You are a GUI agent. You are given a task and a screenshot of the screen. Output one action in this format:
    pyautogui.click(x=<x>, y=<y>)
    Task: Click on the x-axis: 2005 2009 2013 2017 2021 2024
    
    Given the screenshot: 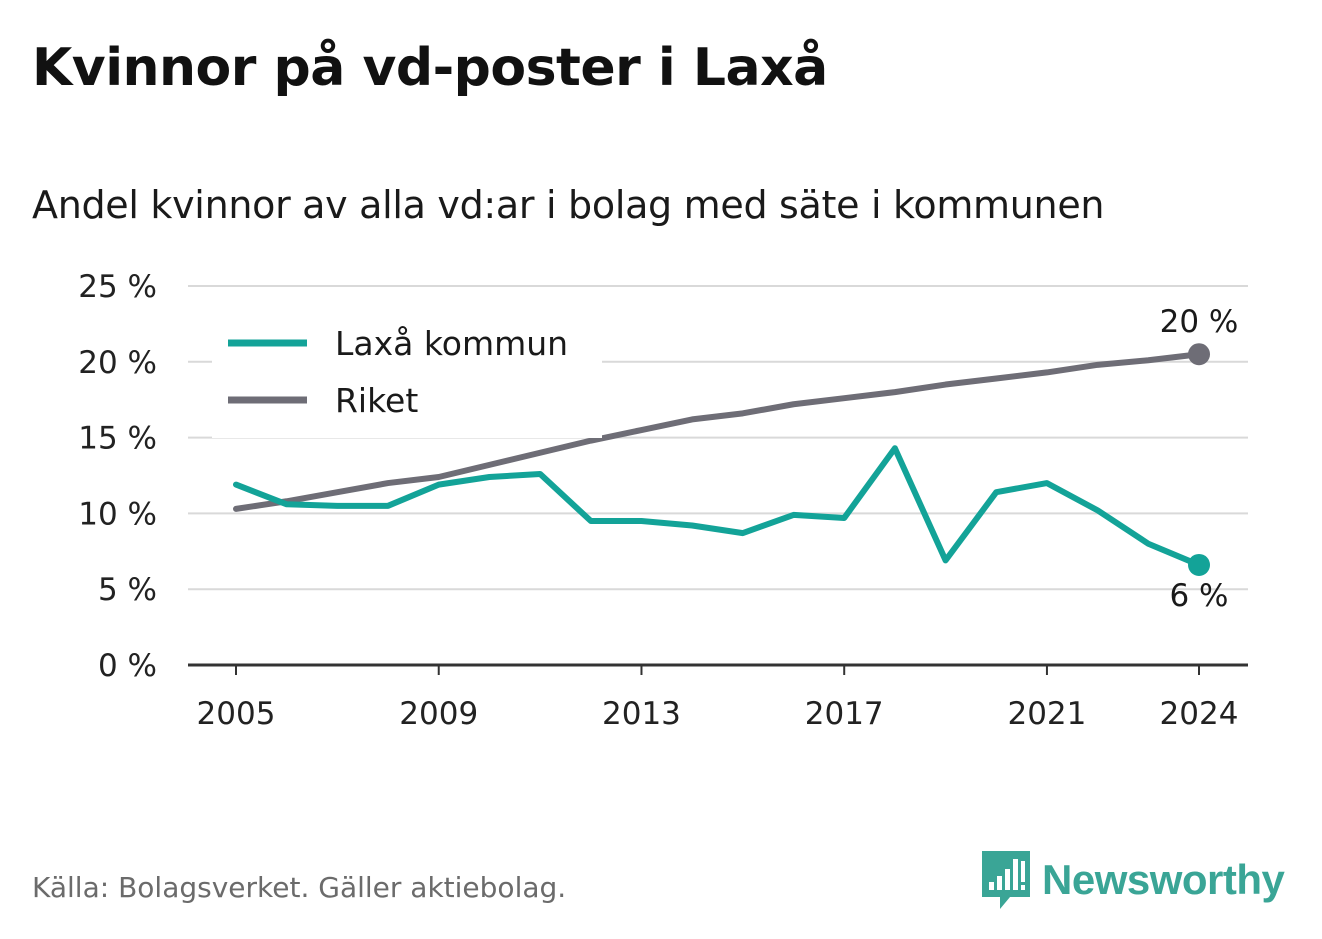 What is the action you would take?
    pyautogui.click(x=718, y=697)
    